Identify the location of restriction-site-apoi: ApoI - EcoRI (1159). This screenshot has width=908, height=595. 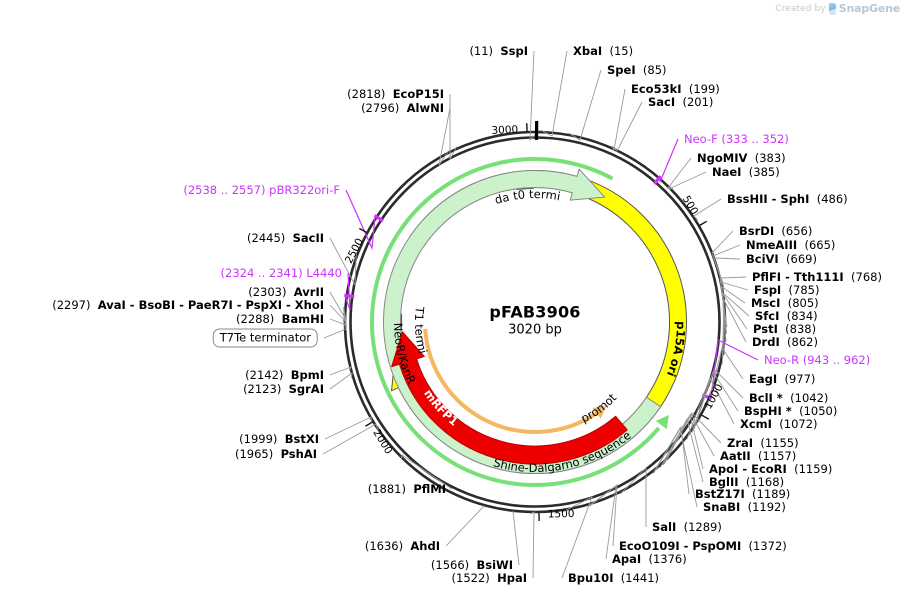
(771, 469).